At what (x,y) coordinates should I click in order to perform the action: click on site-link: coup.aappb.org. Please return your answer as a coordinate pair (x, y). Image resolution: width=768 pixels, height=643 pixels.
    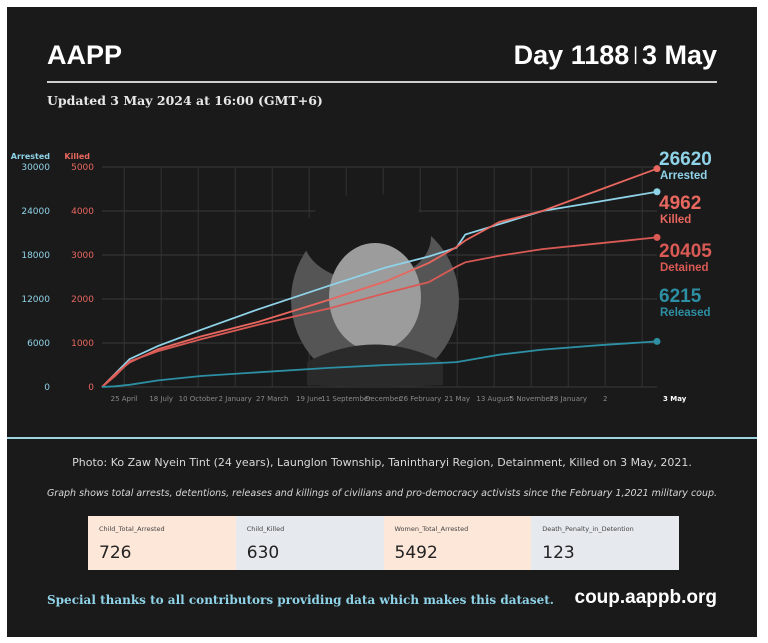
    Looking at the image, I should click on (646, 597).